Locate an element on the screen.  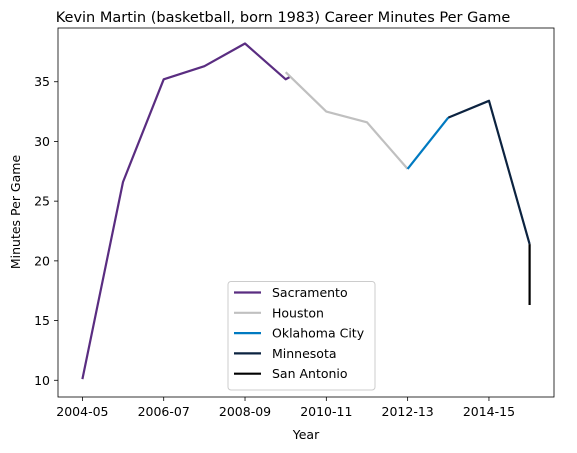
x-tick-label: 2014-15 is located at coordinates (489, 411).